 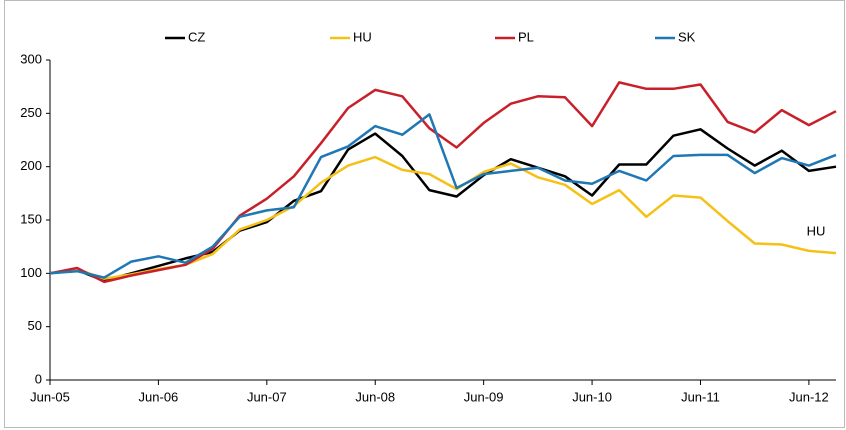 What do you see at coordinates (159, 396) in the screenshot?
I see `x-tick-label: Jun-06` at bounding box center [159, 396].